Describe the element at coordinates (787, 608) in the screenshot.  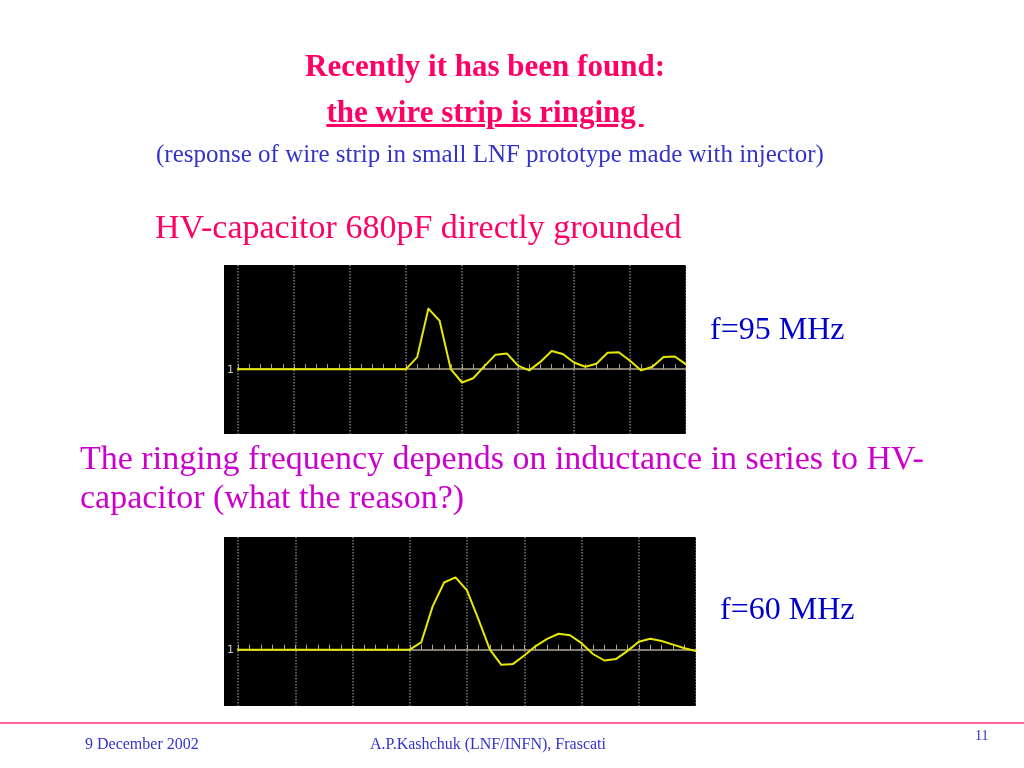
I see `text: f=60 MHz` at that location.